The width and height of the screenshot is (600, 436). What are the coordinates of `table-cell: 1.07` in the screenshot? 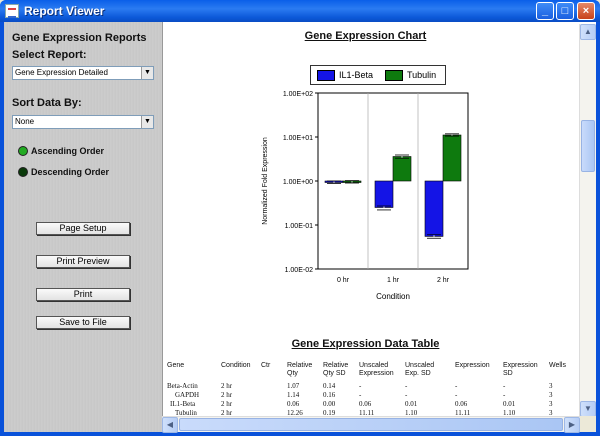 It's located at (293, 386).